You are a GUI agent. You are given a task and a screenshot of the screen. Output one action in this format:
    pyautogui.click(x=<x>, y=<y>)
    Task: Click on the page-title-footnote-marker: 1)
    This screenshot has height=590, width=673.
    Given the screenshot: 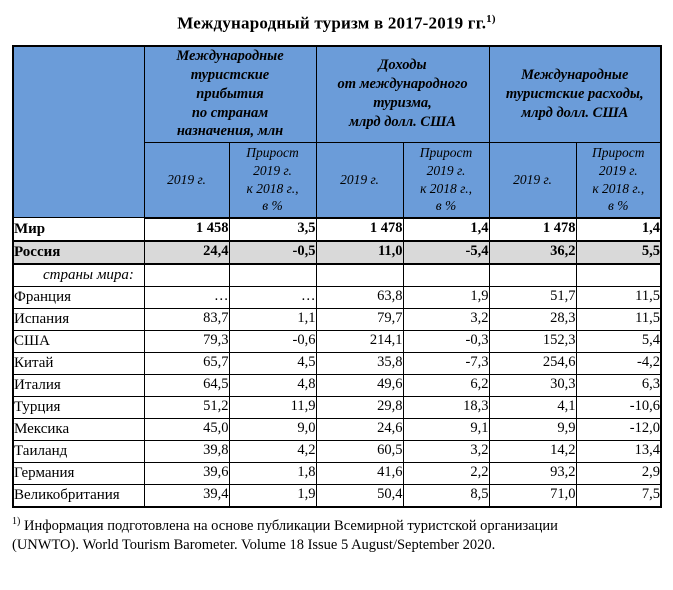 What is the action you would take?
    pyautogui.click(x=491, y=19)
    